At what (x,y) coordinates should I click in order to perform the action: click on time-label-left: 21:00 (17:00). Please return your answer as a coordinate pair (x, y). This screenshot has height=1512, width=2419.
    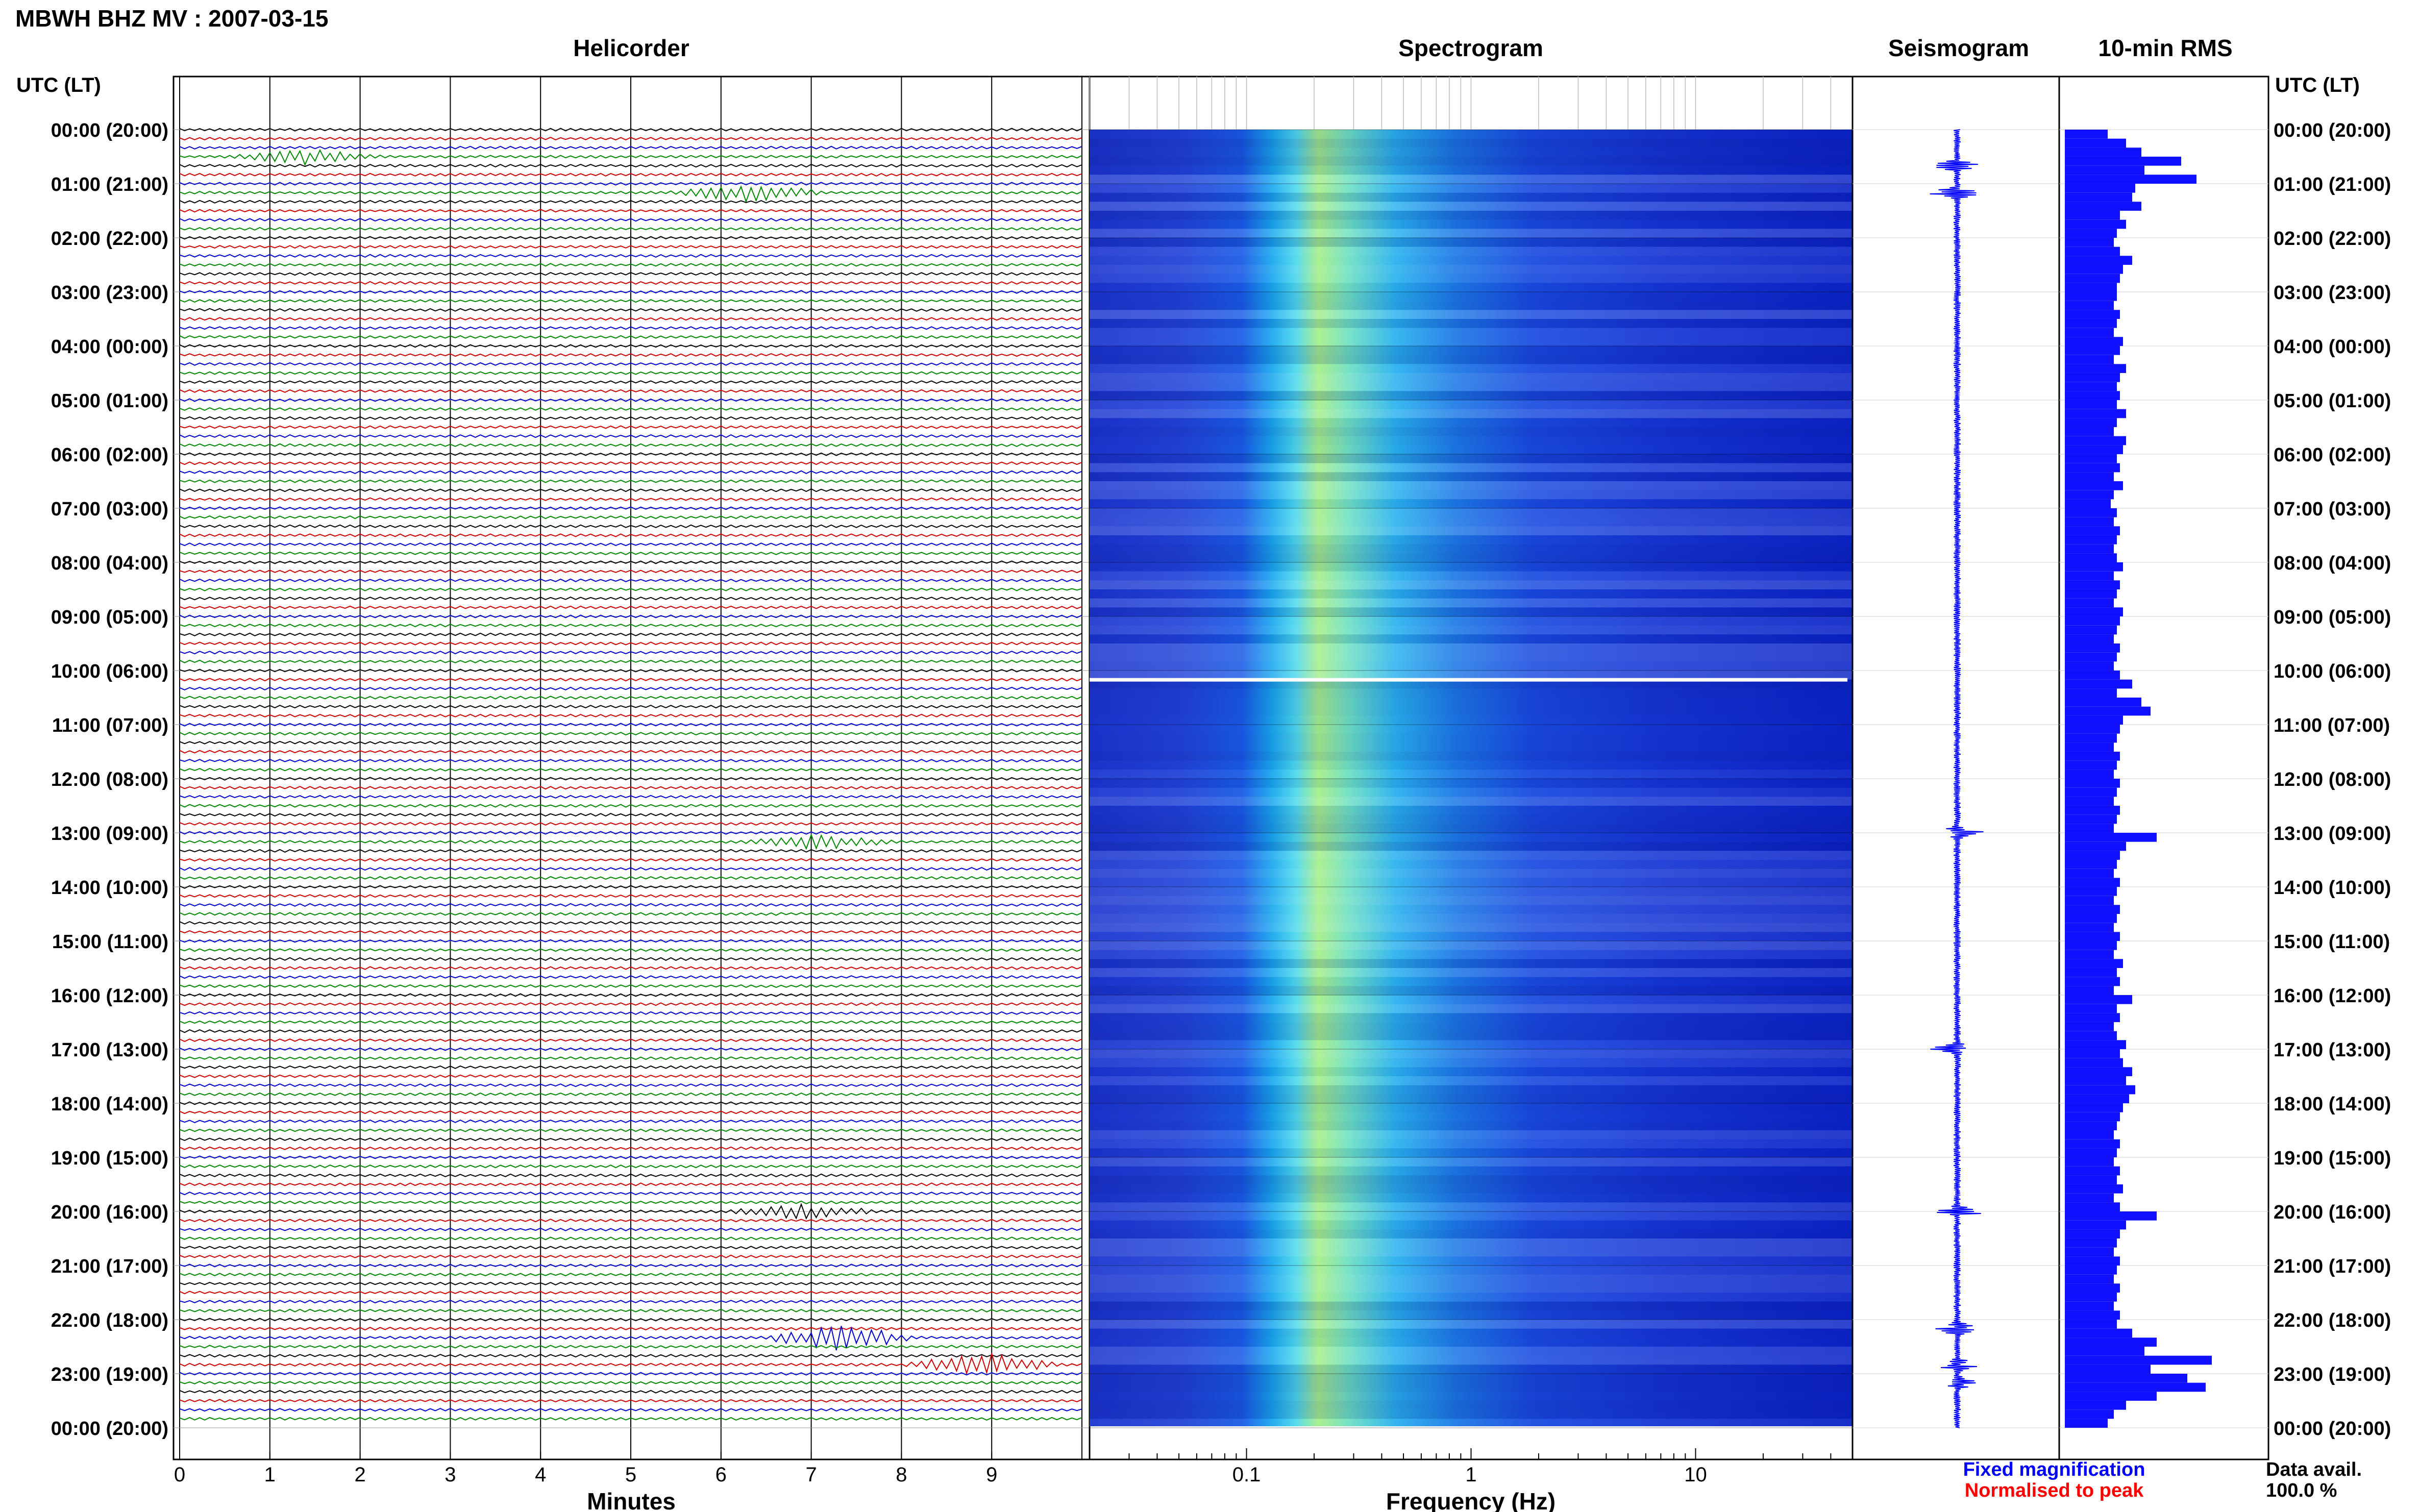
    Looking at the image, I should click on (109, 1266).